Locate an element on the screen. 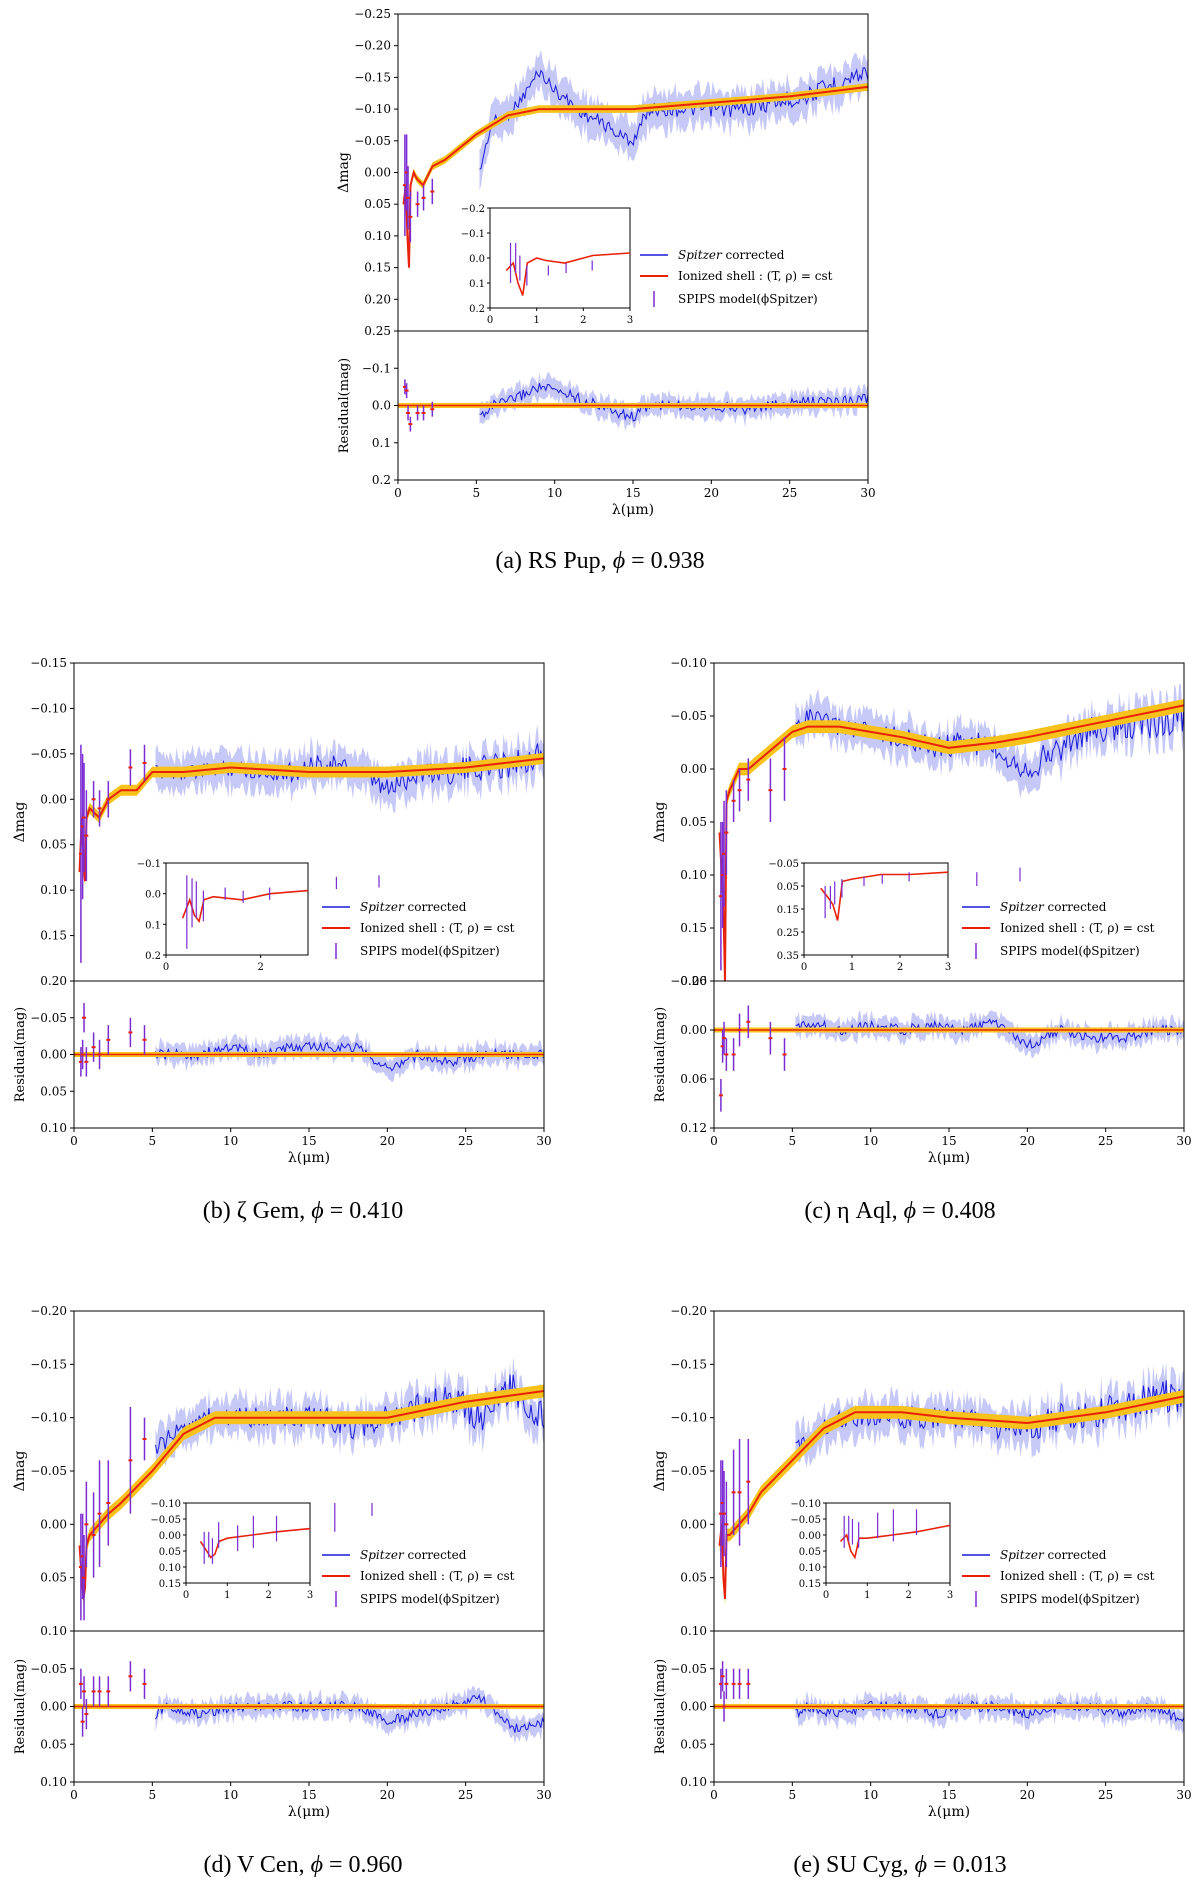 The height and width of the screenshot is (1892, 1200). inset-x-tick-label: 1 is located at coordinates (536, 320).